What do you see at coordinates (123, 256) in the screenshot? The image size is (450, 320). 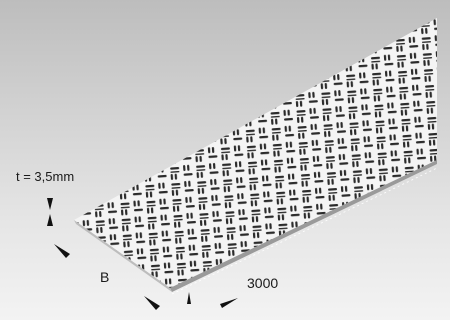 I see `plate-left-edge` at bounding box center [123, 256].